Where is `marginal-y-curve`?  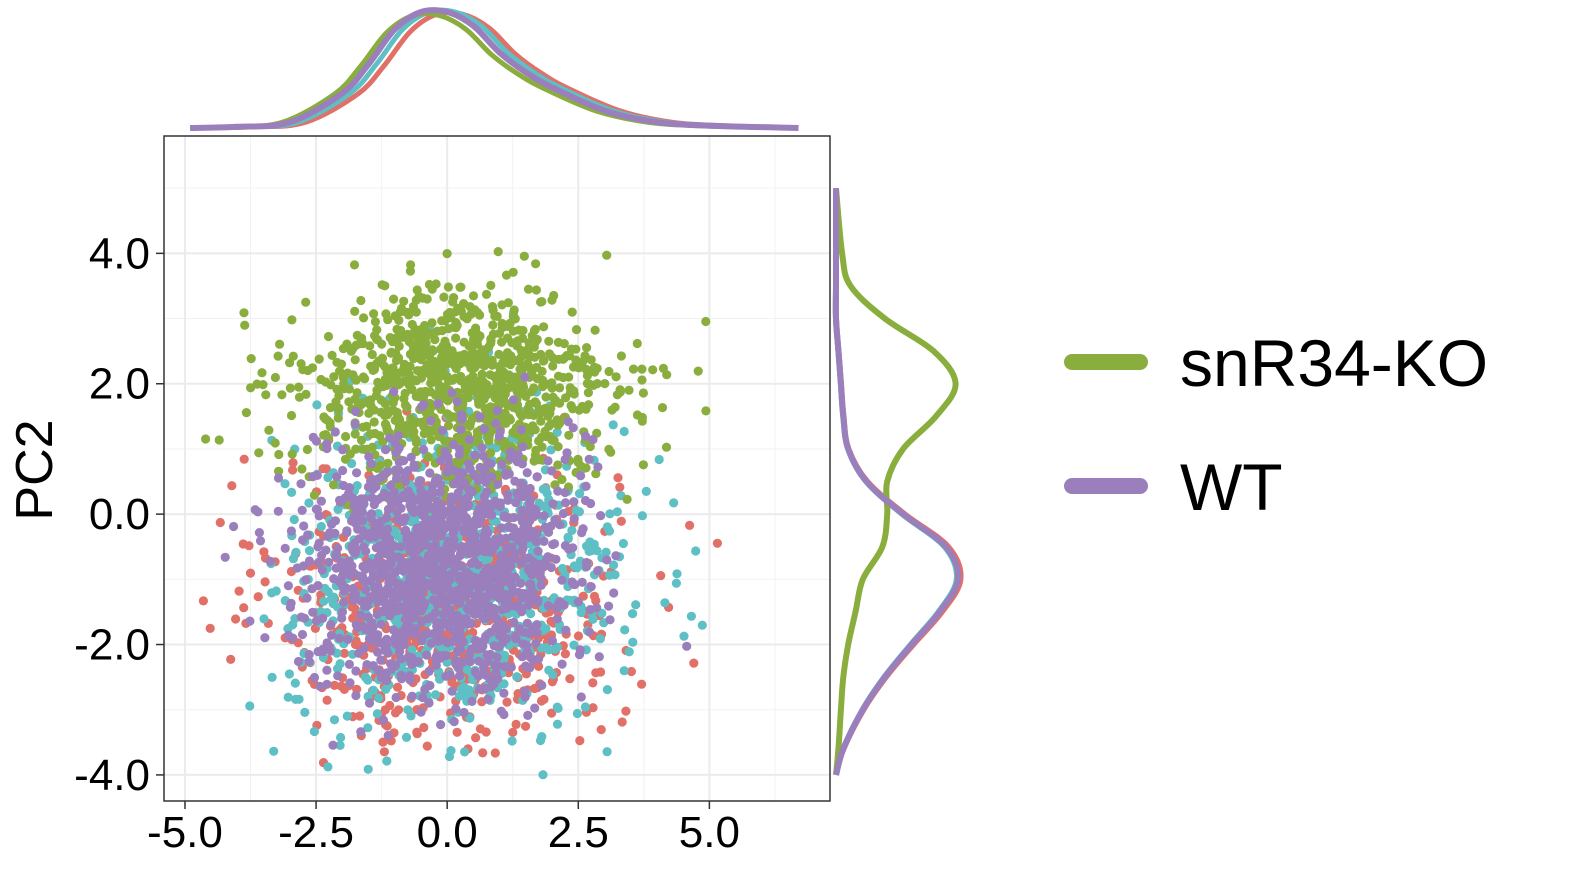
marginal-y-curve is located at coordinates (896, 482).